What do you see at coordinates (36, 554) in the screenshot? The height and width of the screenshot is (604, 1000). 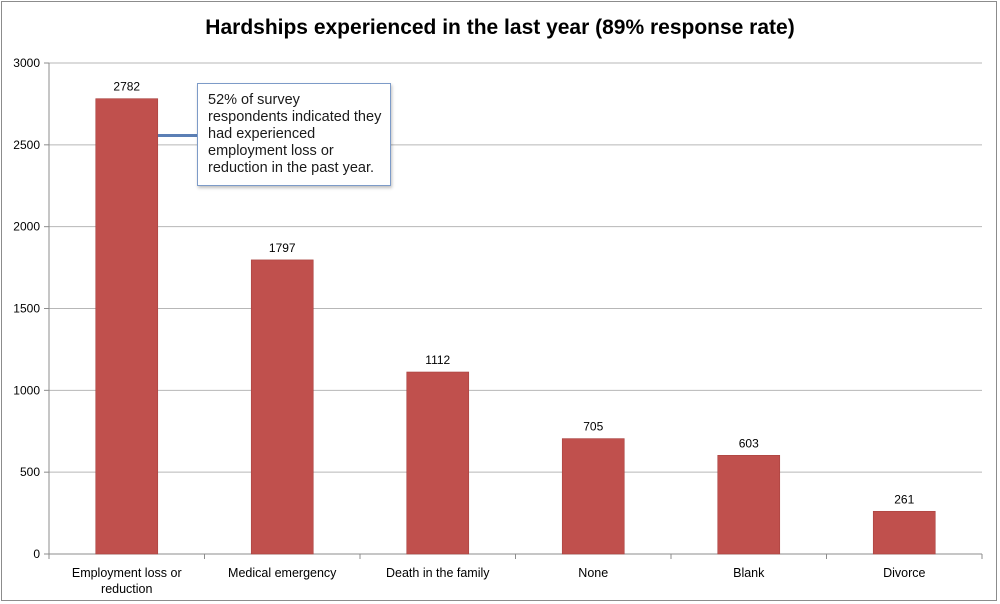 I see `y-tick-label: 0` at bounding box center [36, 554].